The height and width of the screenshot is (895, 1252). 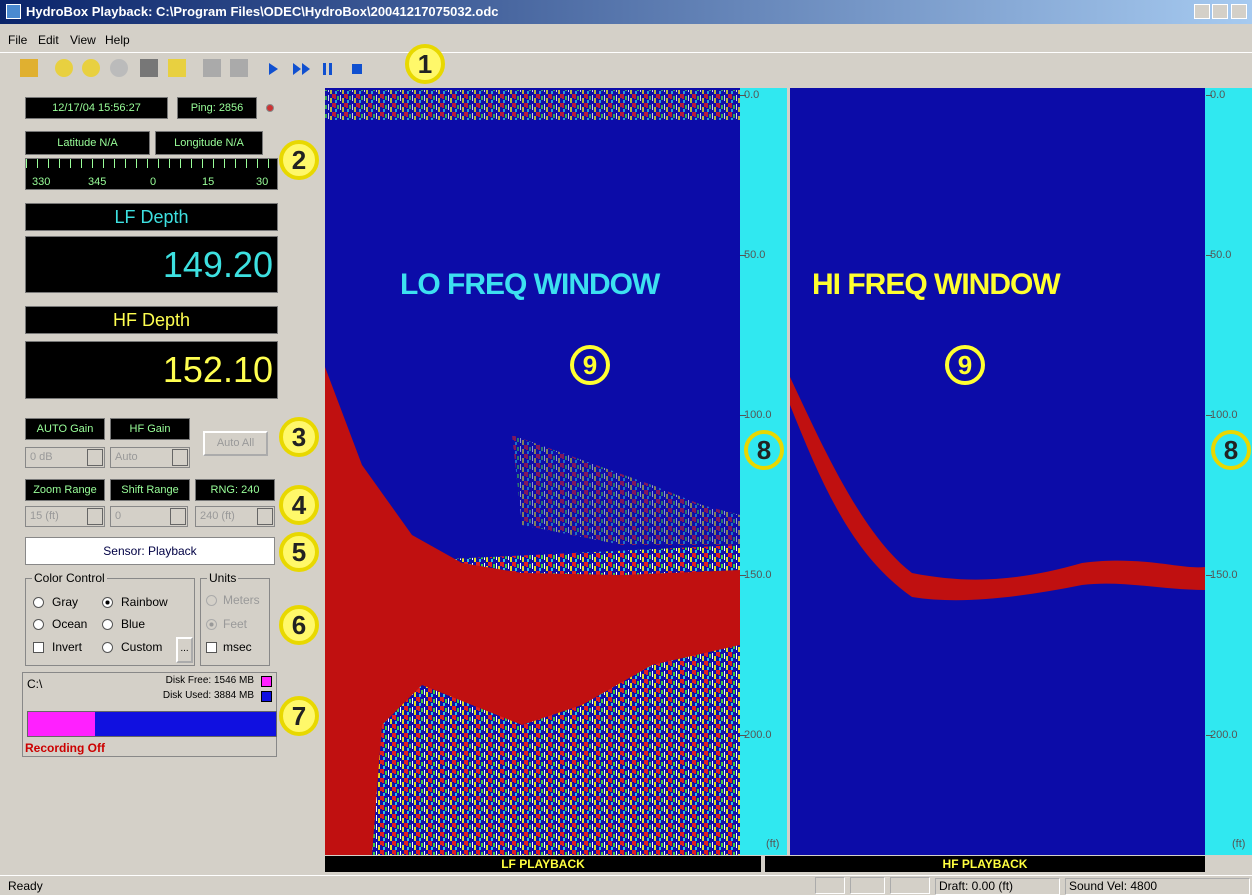 What do you see at coordinates (1228, 471) in the screenshot?
I see `hf-scale` at bounding box center [1228, 471].